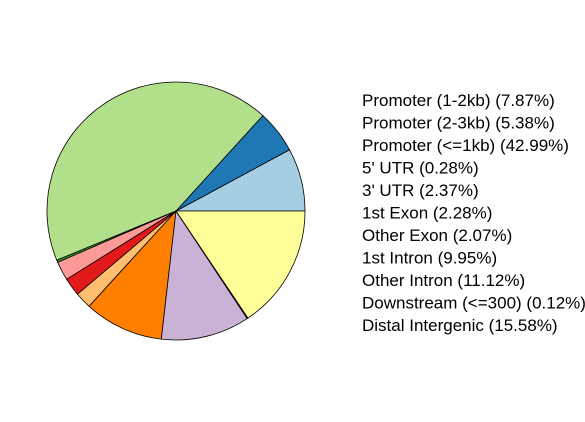  Describe the element at coordinates (427, 213) in the screenshot. I see `legend-item-5: 1st Exon (2.28%)` at that location.